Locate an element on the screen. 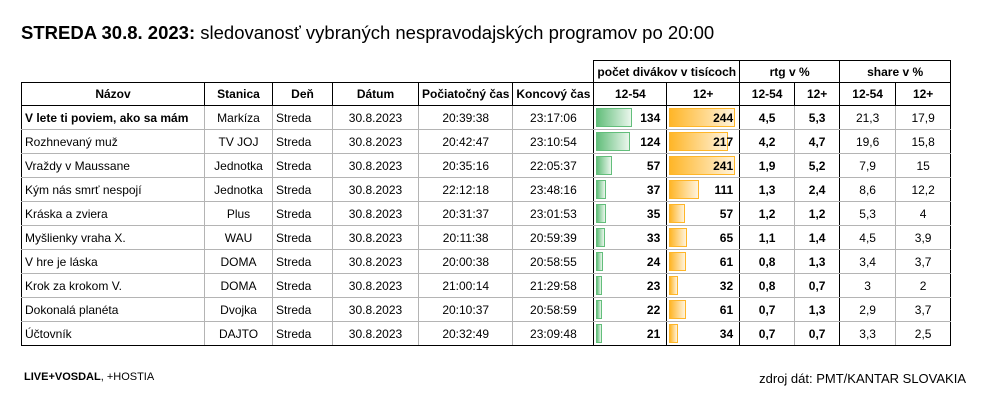 The width and height of the screenshot is (992, 402). data-bar-label: 35 is located at coordinates (653, 213).